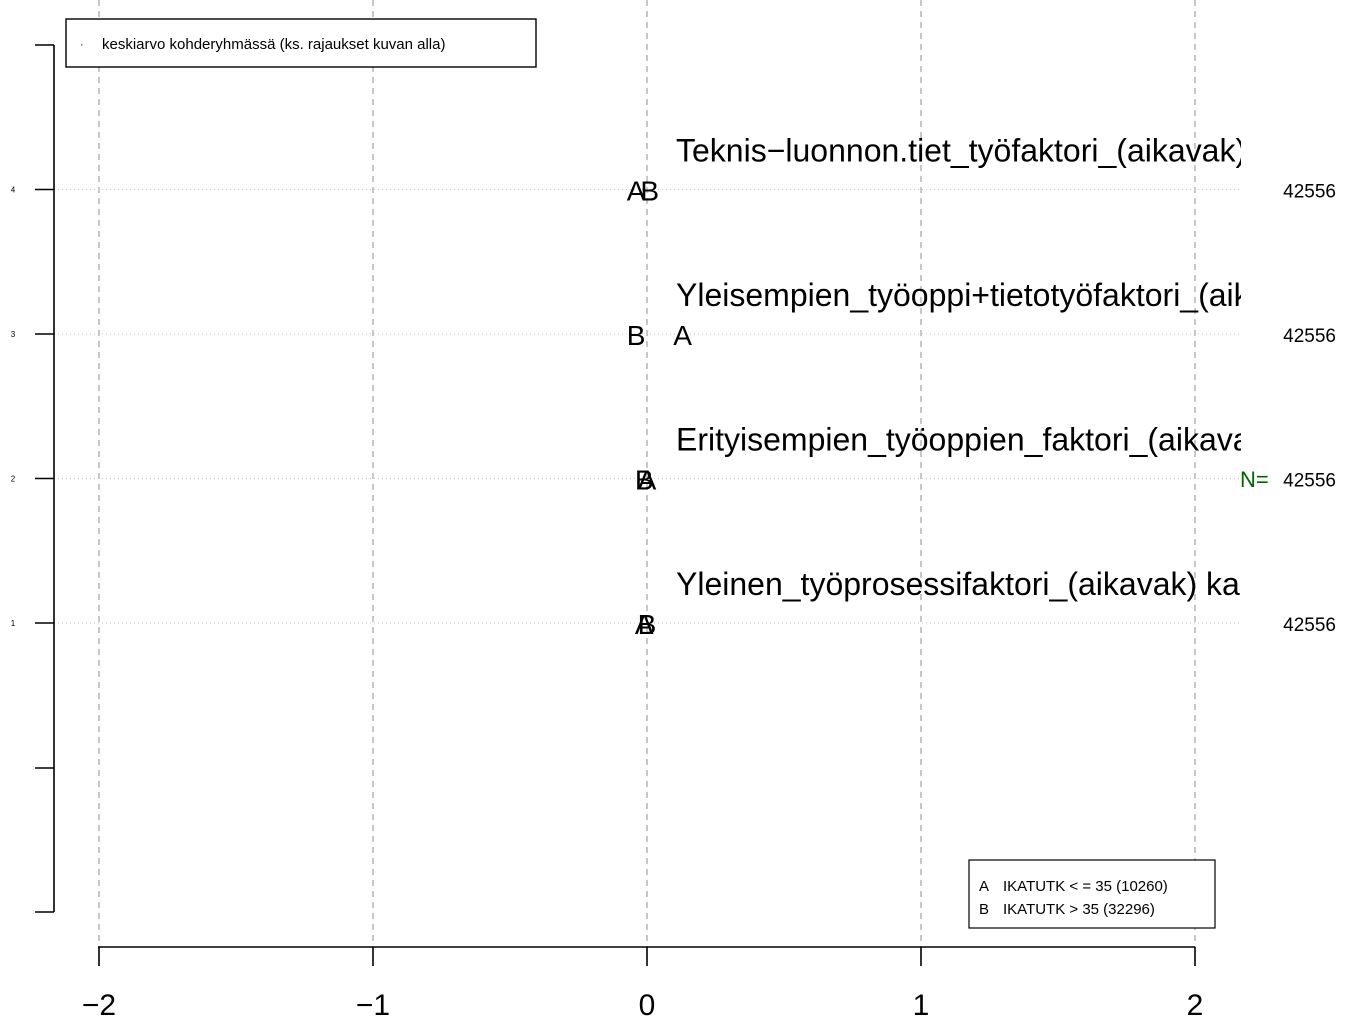 This screenshot has height=1020, width=1351. I want to click on legend-letter-b: B, so click(984, 909).